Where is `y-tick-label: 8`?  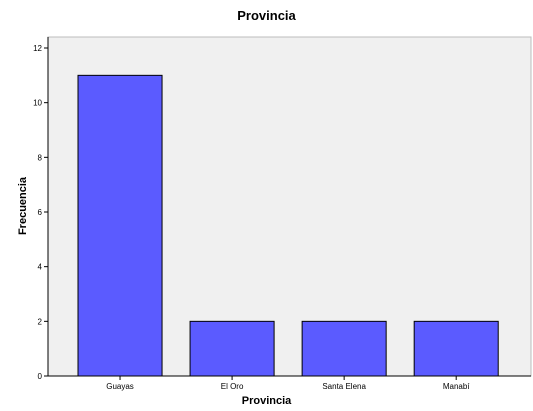 y-tick-label: 8 is located at coordinates (40, 157).